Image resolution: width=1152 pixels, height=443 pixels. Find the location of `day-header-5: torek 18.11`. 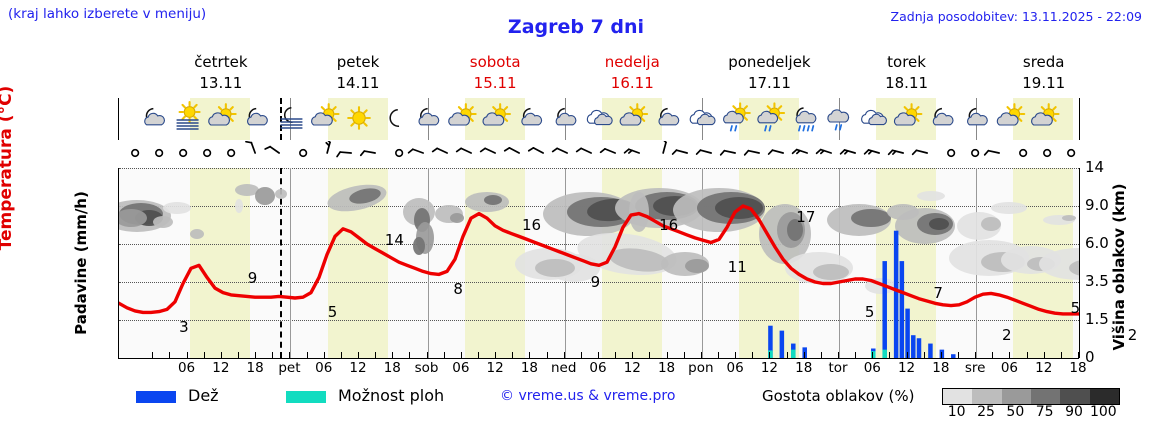

day-header-5: torek 18.11 is located at coordinates (906, 73).